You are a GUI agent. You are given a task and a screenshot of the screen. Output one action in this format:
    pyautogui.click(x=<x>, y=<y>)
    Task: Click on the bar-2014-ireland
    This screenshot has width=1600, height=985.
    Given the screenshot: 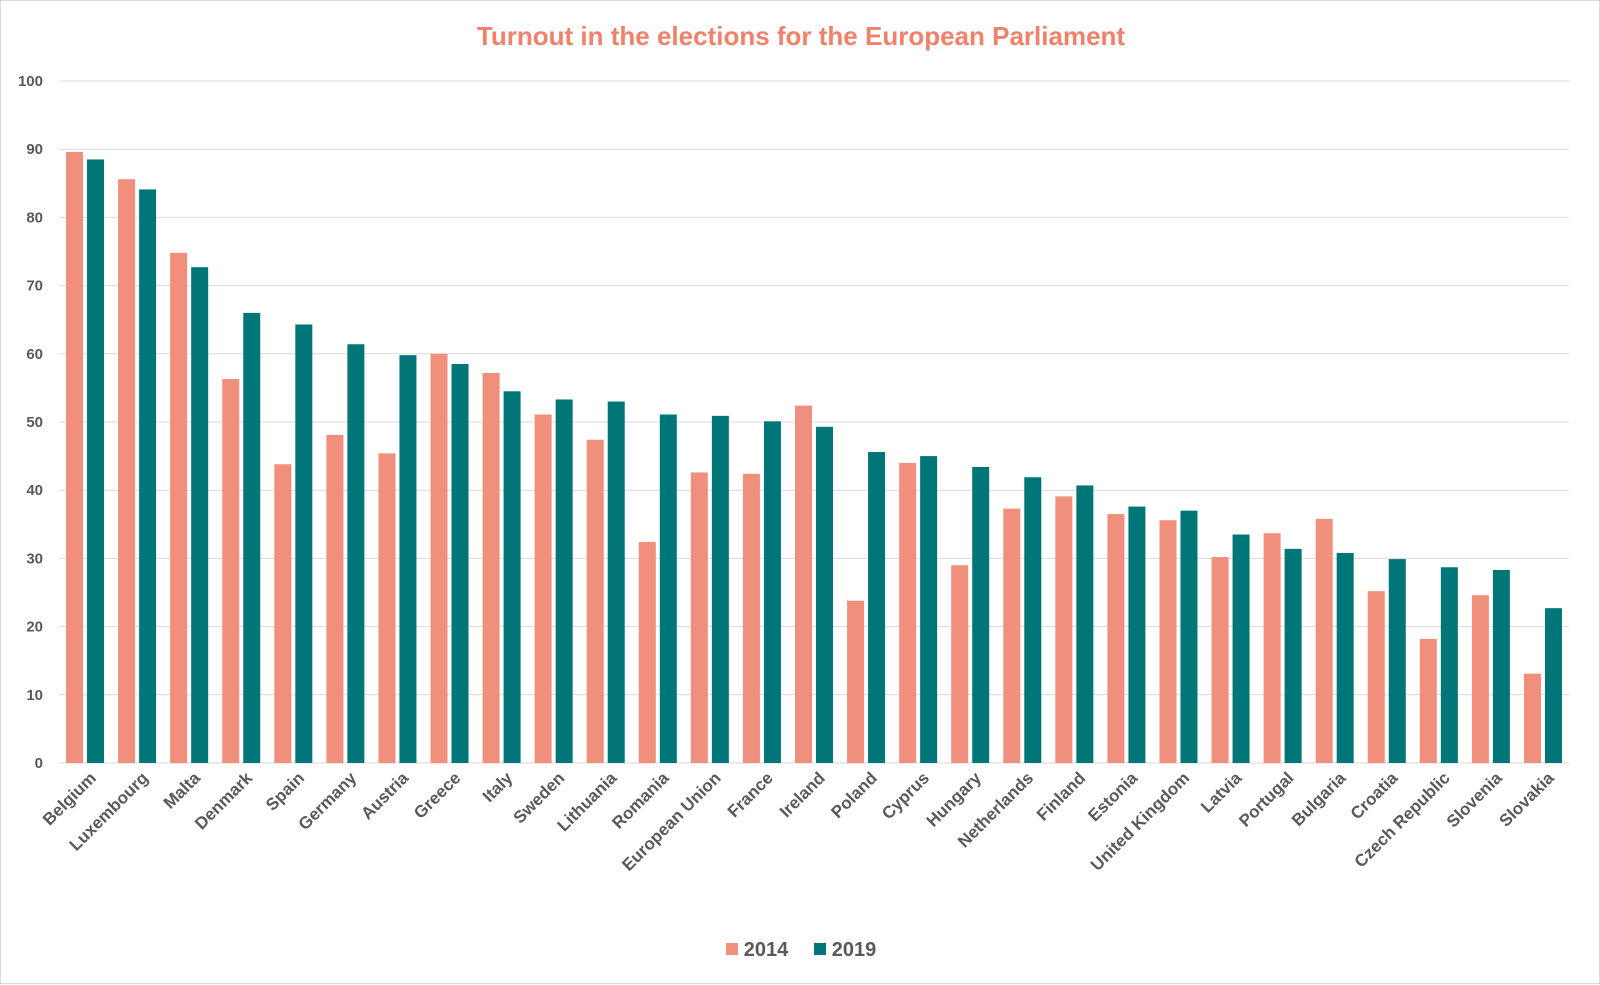 What is the action you would take?
    pyautogui.click(x=803, y=584)
    